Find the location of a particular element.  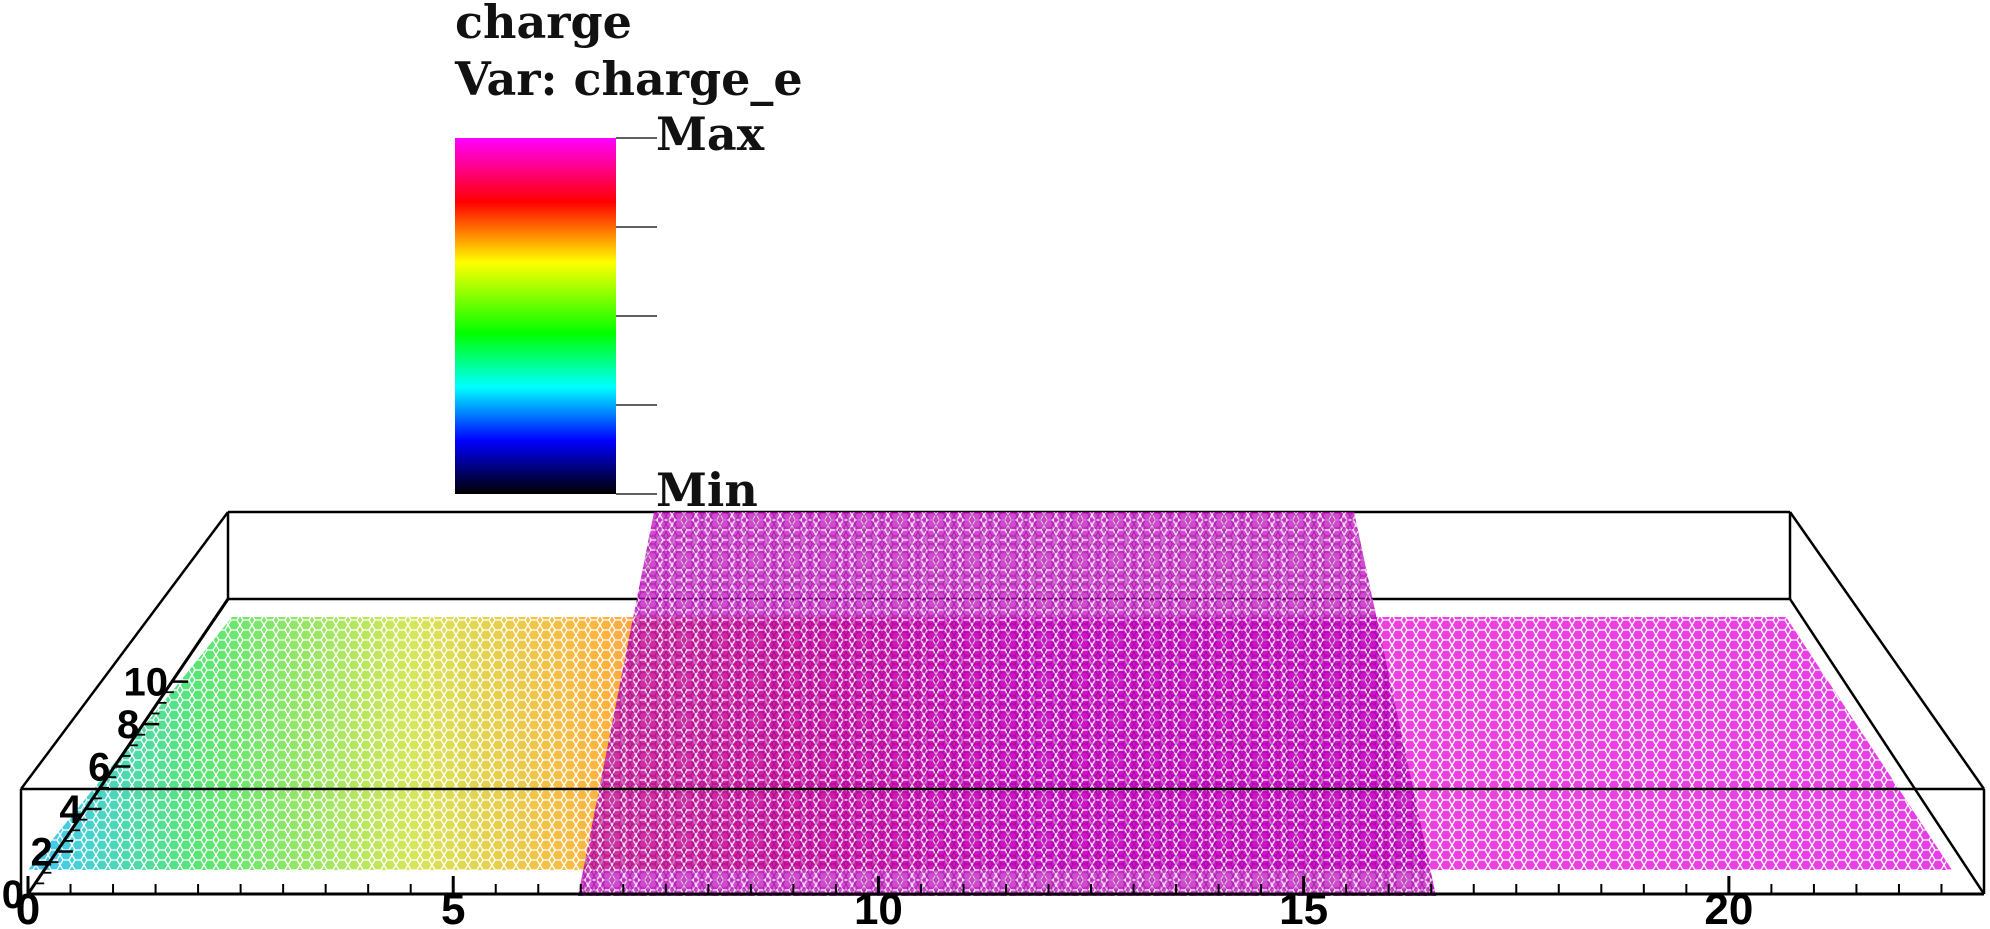

y-tick-label: 6 is located at coordinates (99, 768).